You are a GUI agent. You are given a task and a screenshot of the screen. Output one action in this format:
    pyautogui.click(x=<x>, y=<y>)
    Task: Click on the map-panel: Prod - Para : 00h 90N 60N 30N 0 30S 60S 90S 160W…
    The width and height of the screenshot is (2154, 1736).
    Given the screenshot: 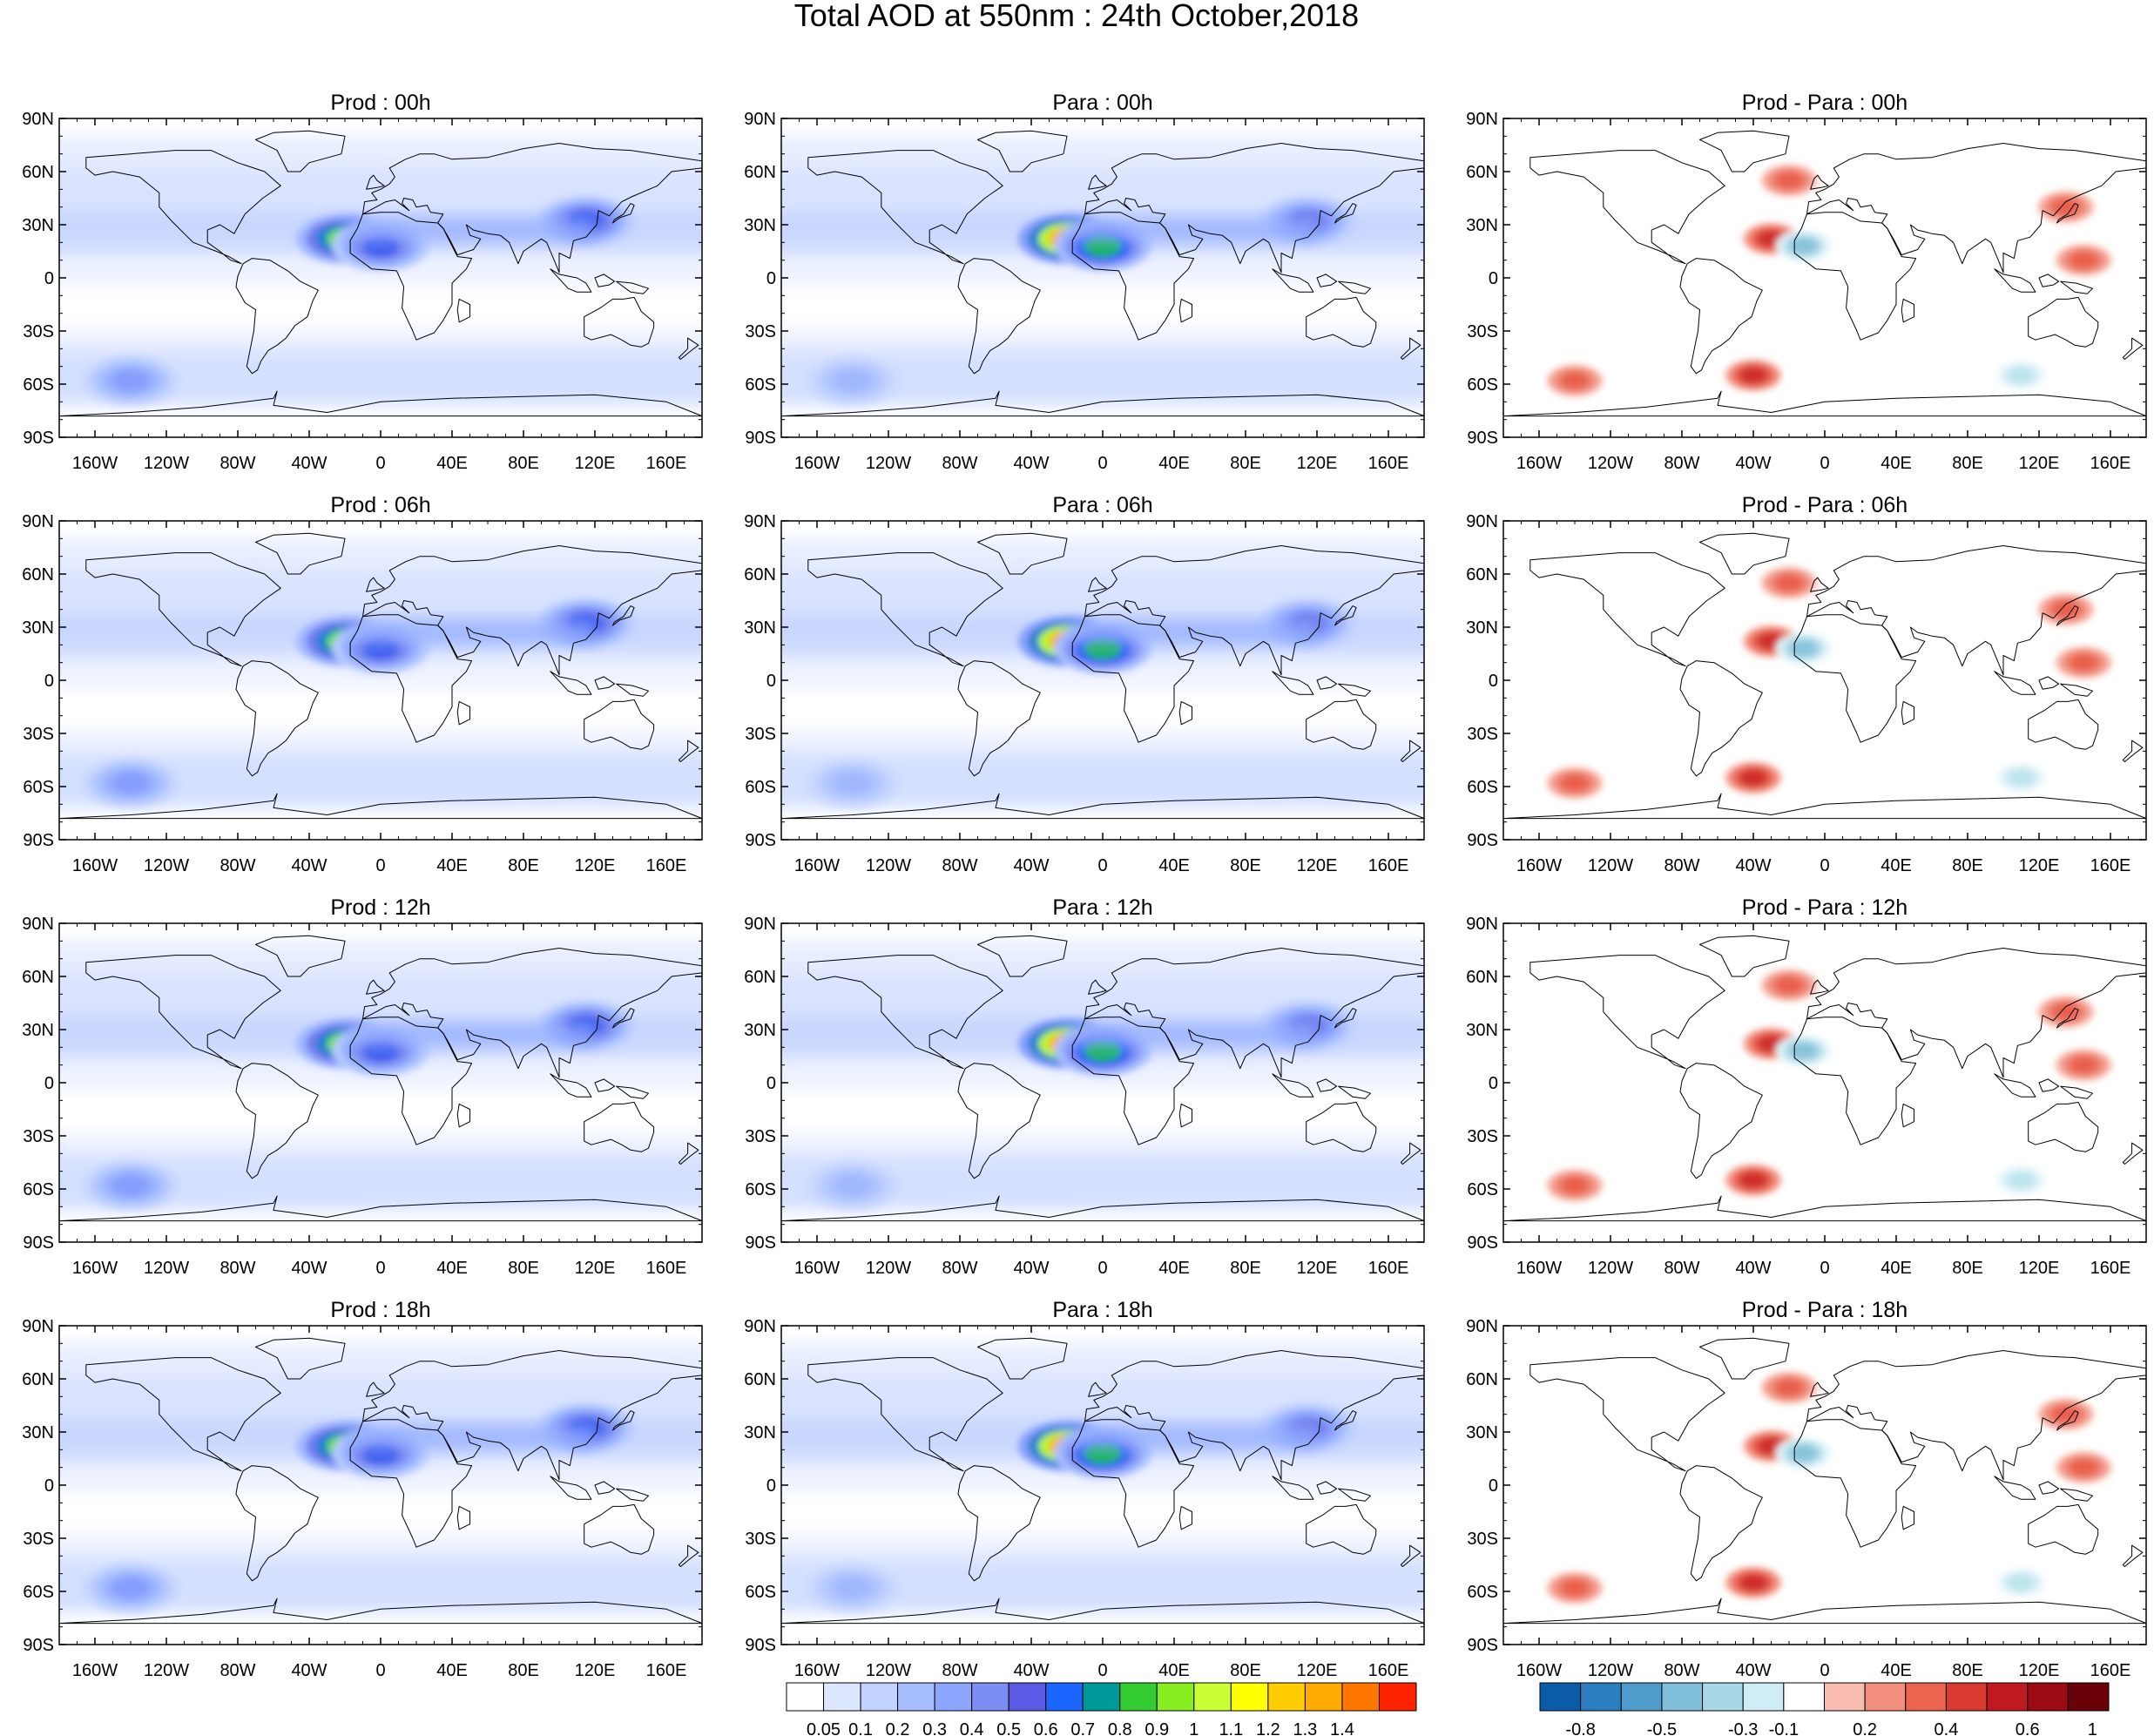 What is the action you would take?
    pyautogui.click(x=1806, y=282)
    